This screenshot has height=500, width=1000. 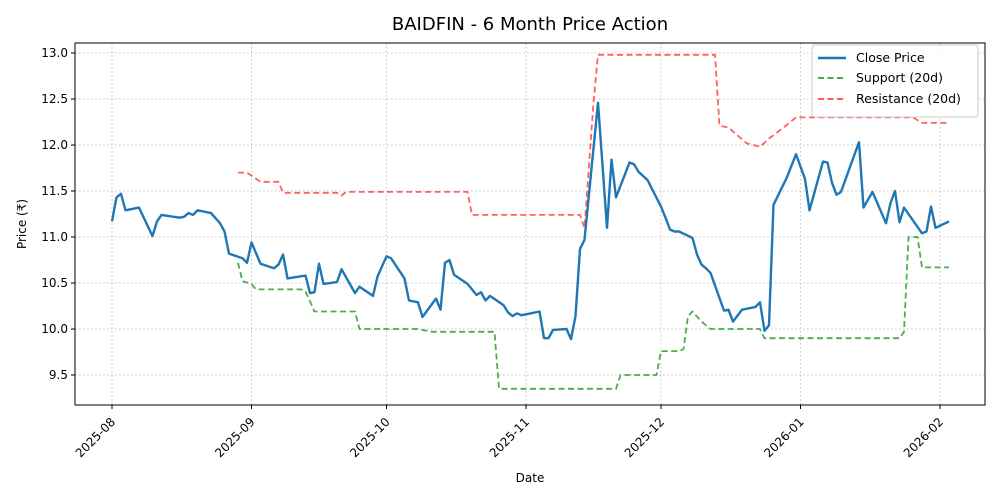 I want to click on legend-box, so click(x=895, y=81).